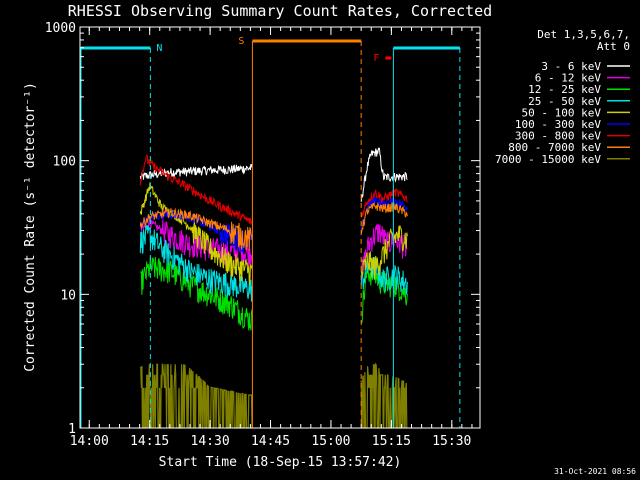 This screenshot has height=480, width=640. Describe the element at coordinates (149, 441) in the screenshot. I see `x-tick-label: 14:15` at that location.